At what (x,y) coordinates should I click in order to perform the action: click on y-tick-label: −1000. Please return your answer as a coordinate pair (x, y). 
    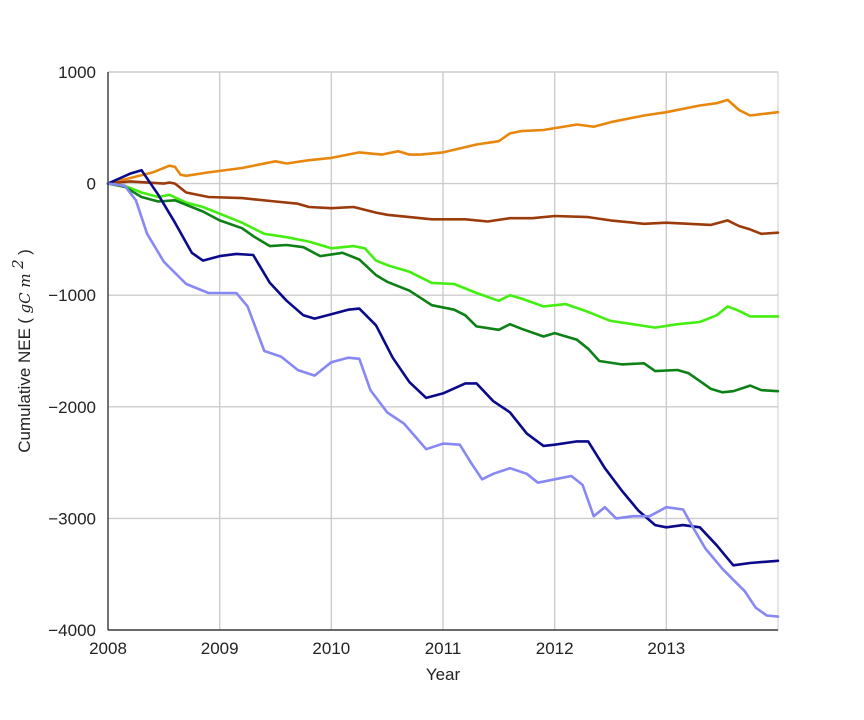
    Looking at the image, I should click on (72, 295).